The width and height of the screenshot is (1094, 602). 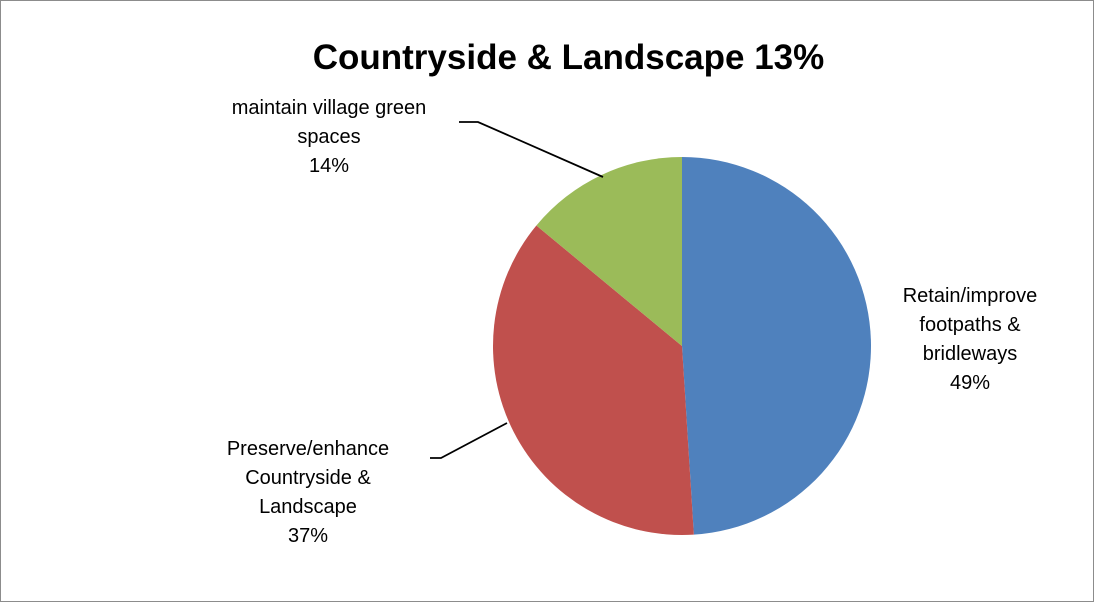 I want to click on leader-lines, so click(x=517, y=290).